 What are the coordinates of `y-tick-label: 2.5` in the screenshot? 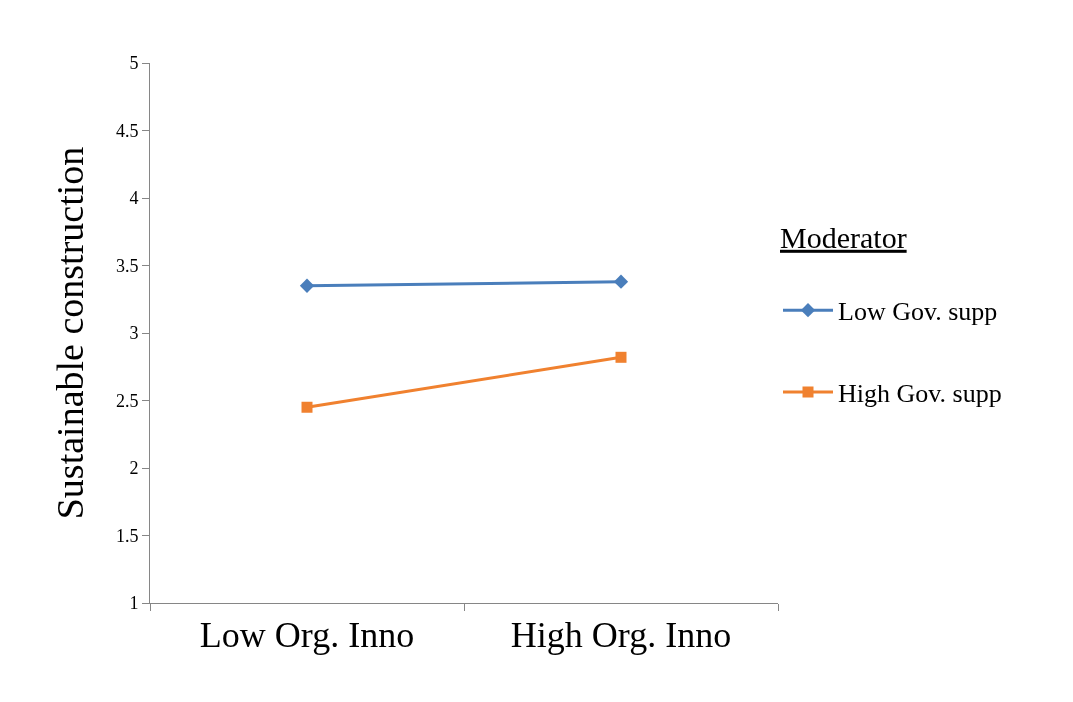 It's located at (127, 400).